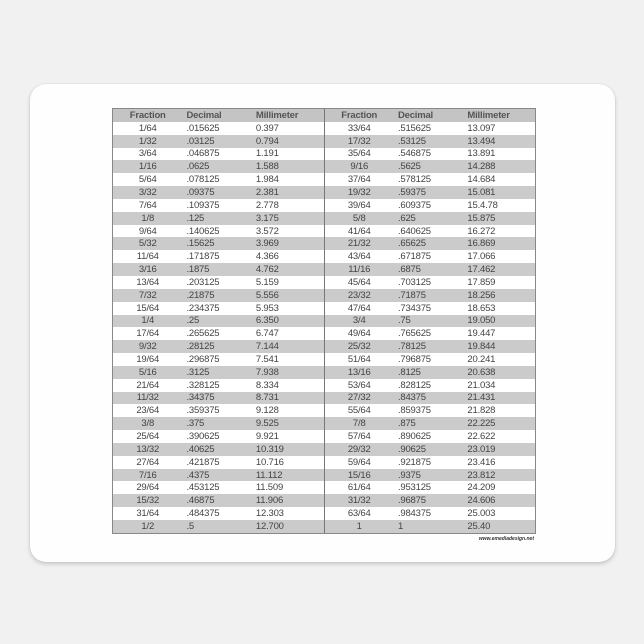  Describe the element at coordinates (203, 205) in the screenshot. I see `decimal-cell: .109375` at that location.